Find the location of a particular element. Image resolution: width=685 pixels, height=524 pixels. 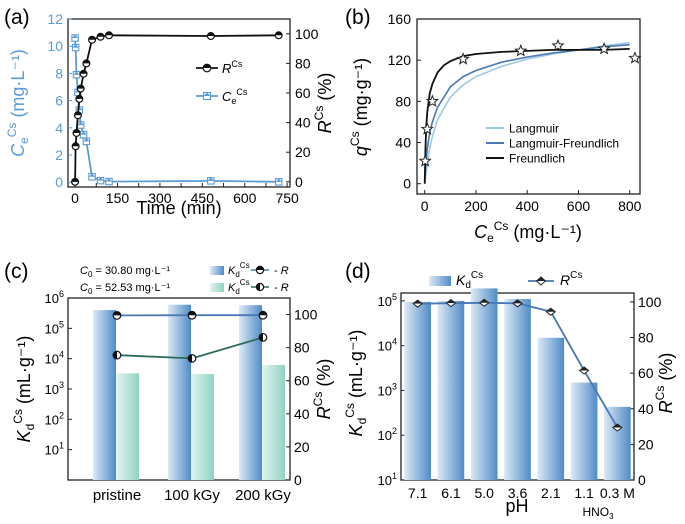

panel-c-left-tick-label: 10⁶ is located at coordinates (54, 297).